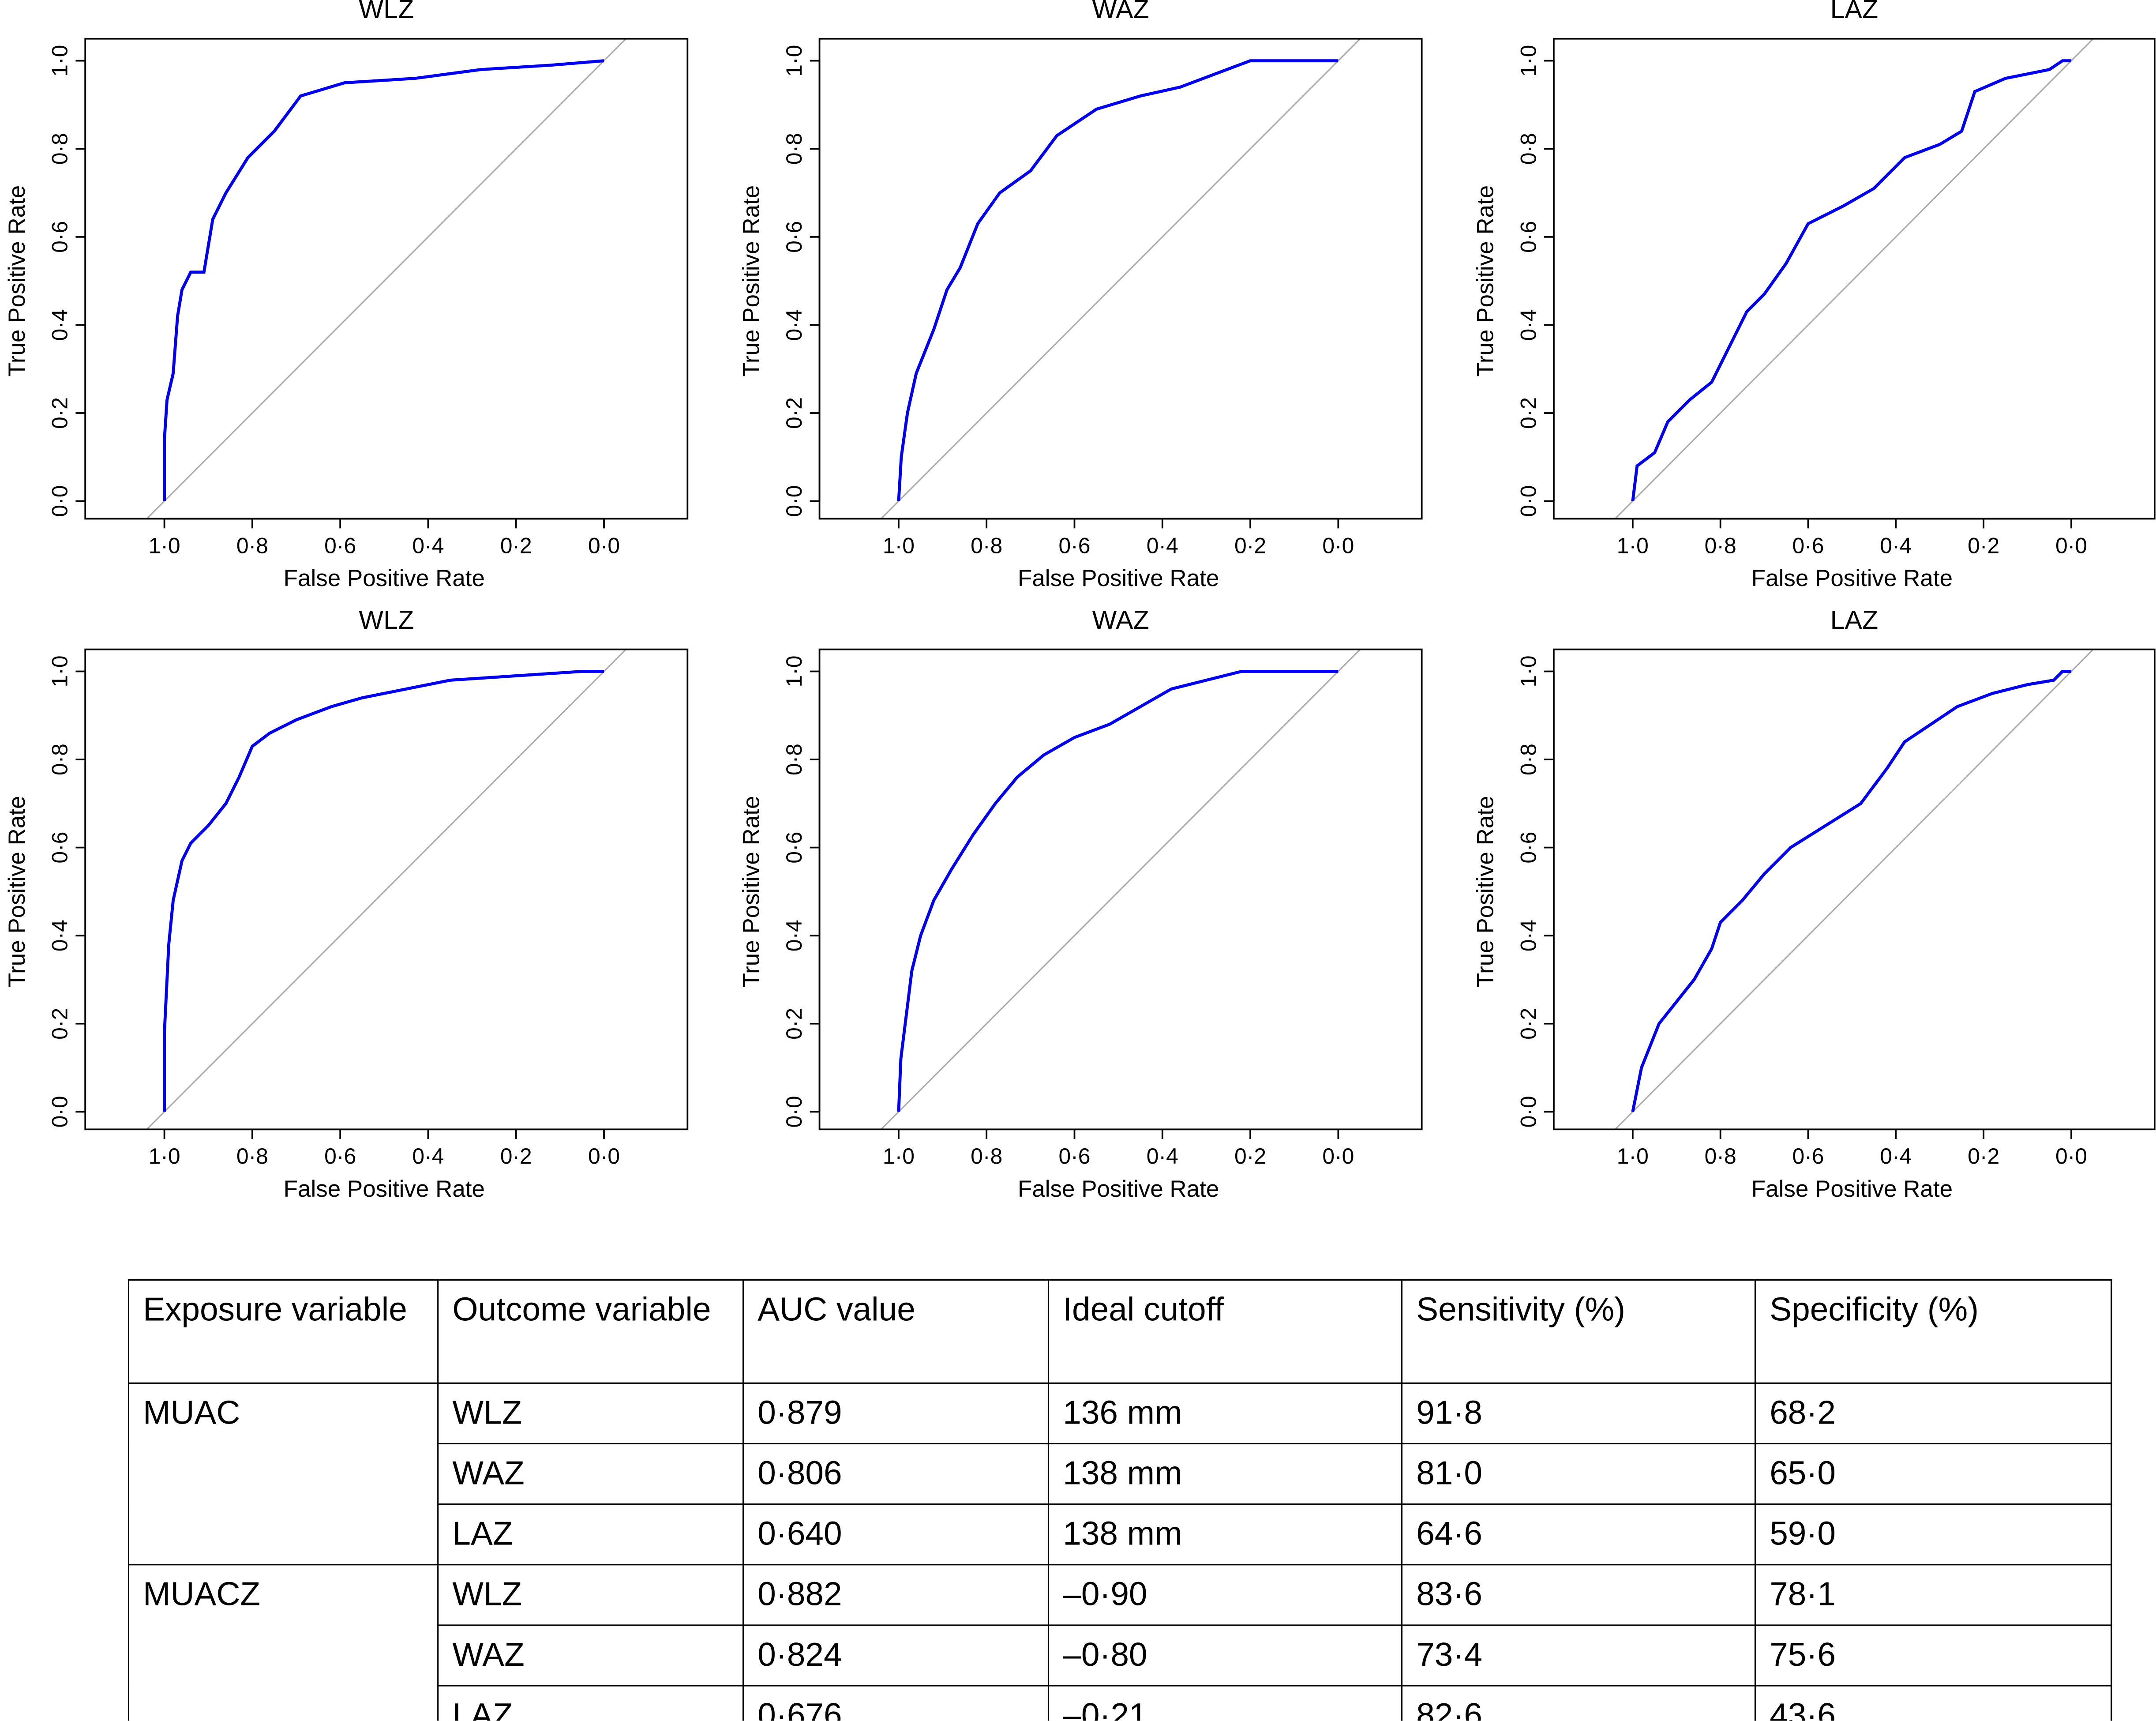  I want to click on table-cell: LAZ, so click(590, 1535).